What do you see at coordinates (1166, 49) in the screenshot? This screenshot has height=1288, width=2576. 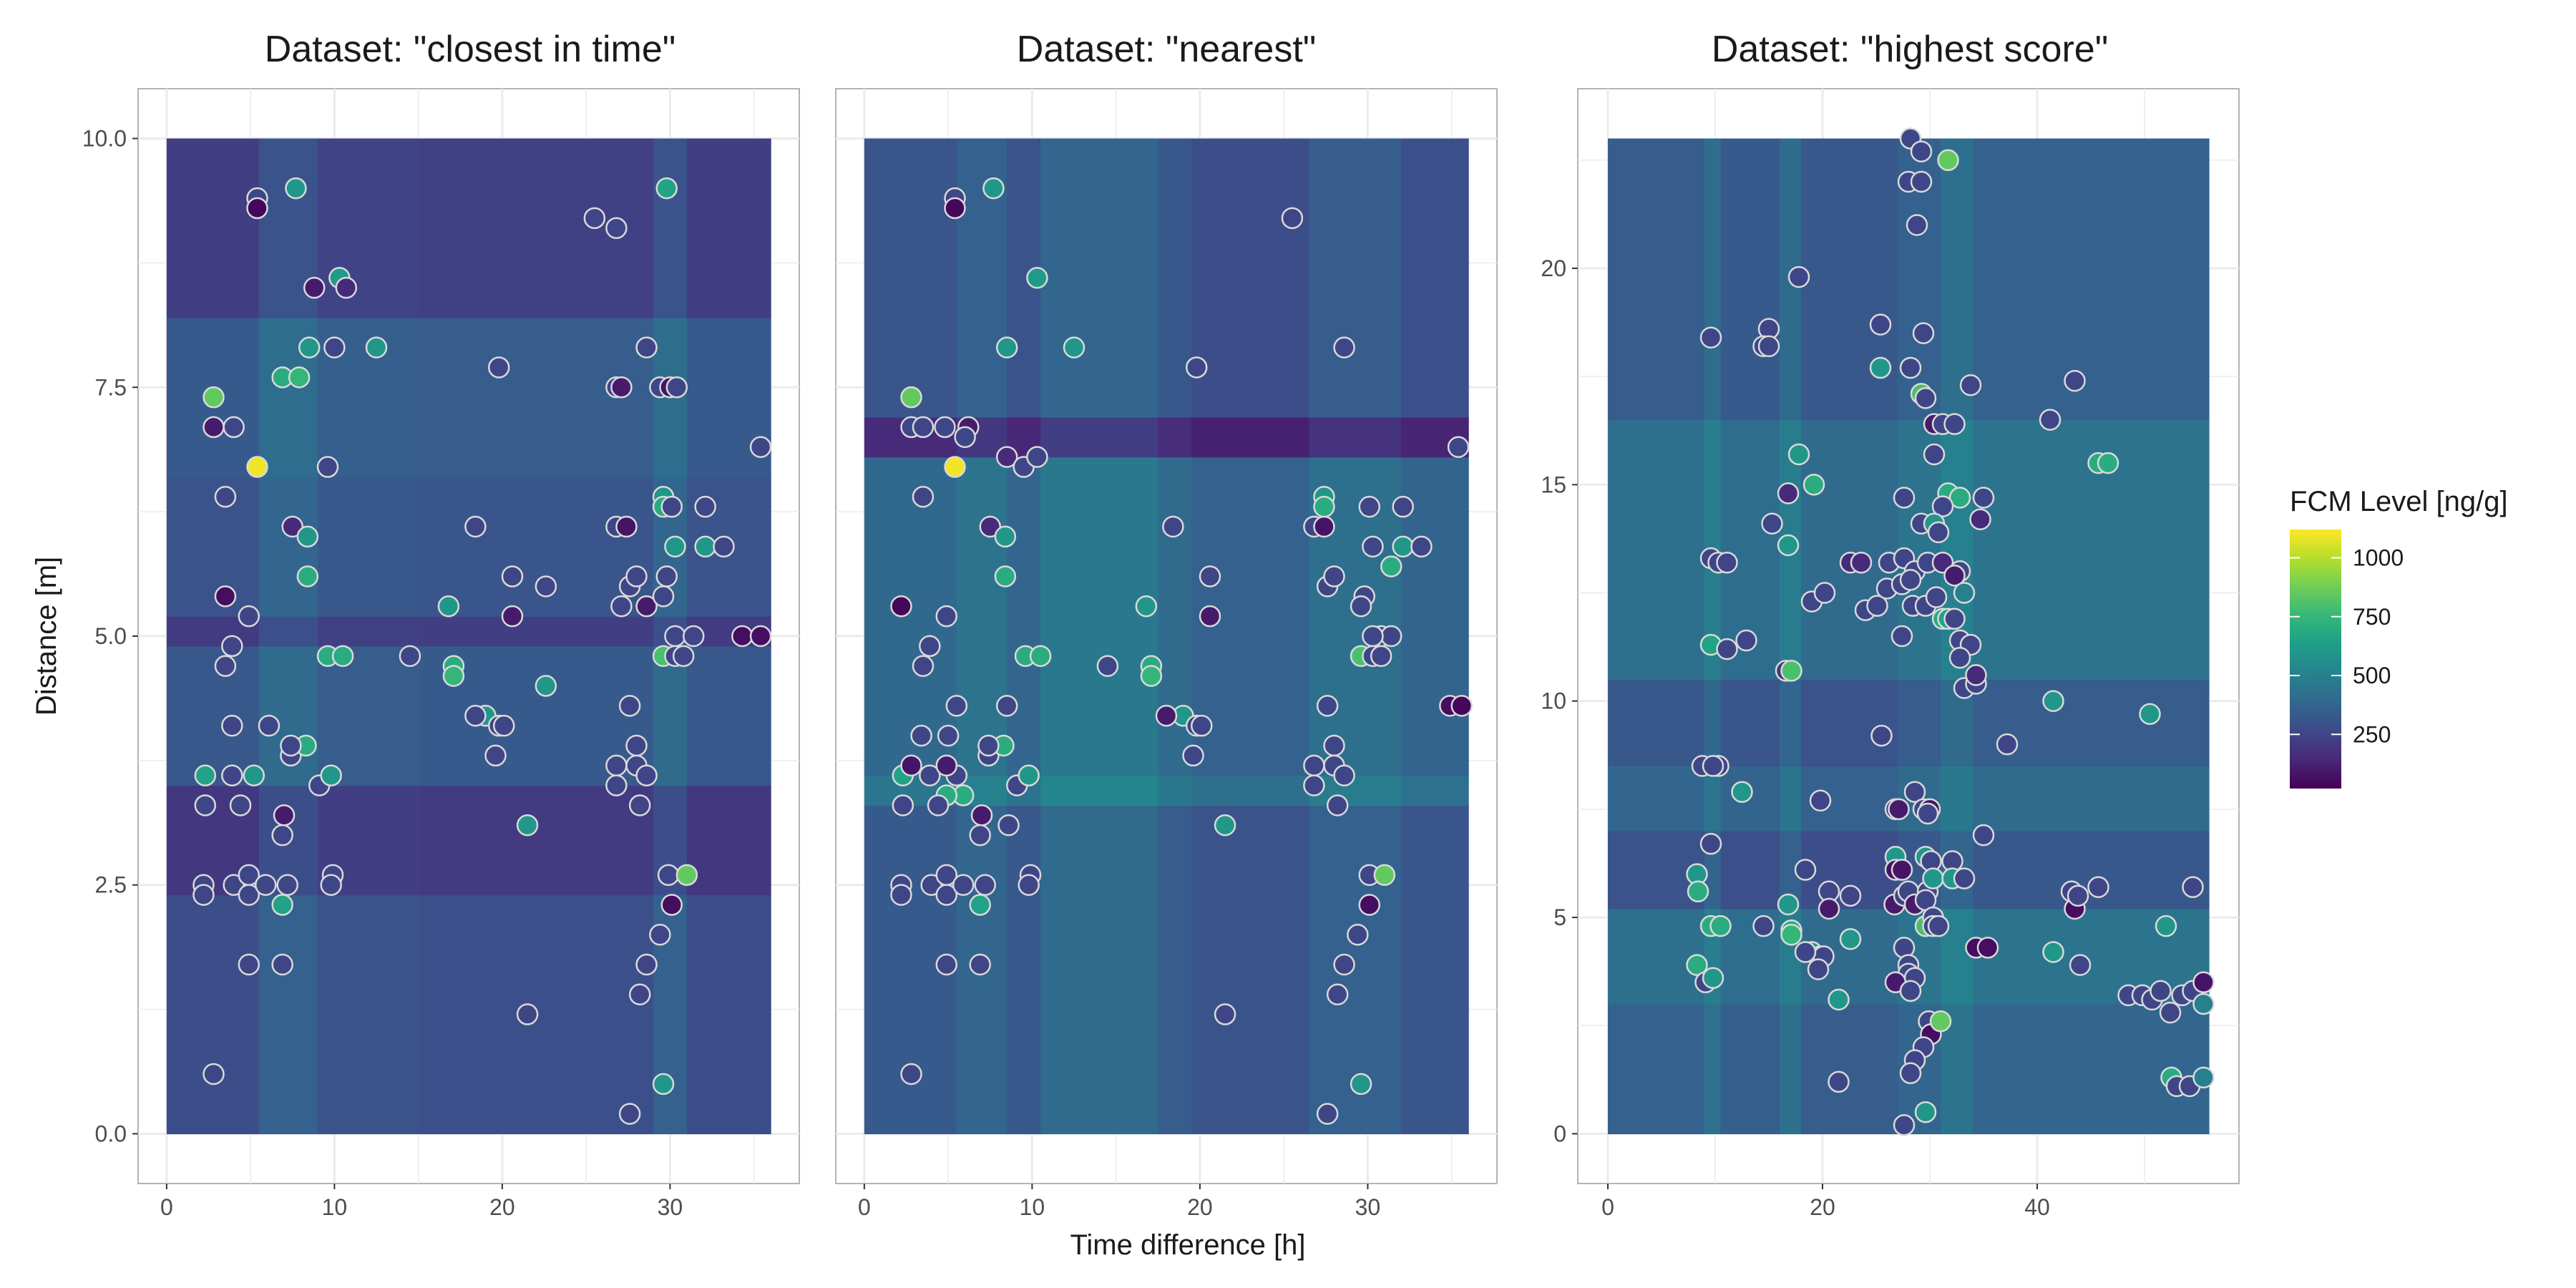 I see `panel-title: Dataset: "nearest"` at bounding box center [1166, 49].